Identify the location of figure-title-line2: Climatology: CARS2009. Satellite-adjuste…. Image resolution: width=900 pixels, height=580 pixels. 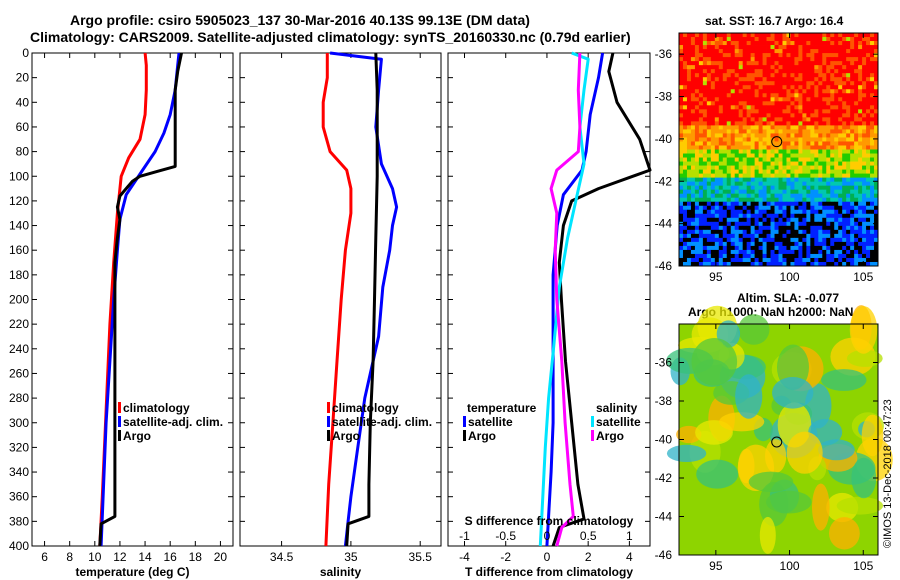
(330, 37).